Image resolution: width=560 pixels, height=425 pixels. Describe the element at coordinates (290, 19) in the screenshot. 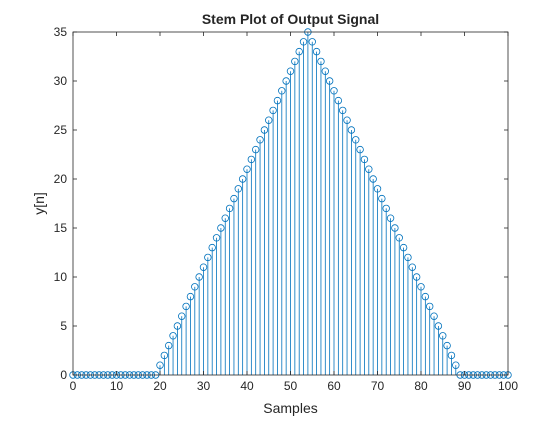

I see `chart-title: Stem Plot of Output Signal` at that location.